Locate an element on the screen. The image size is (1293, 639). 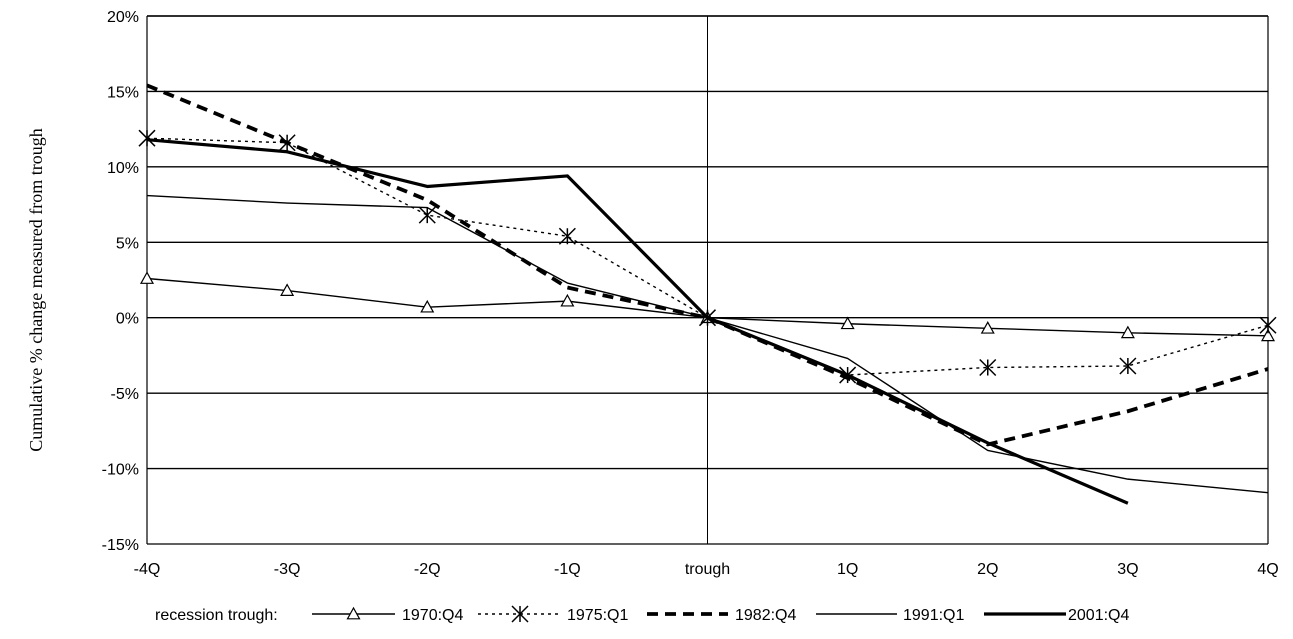
legend-entry: 1975:Q1 is located at coordinates (553, 614).